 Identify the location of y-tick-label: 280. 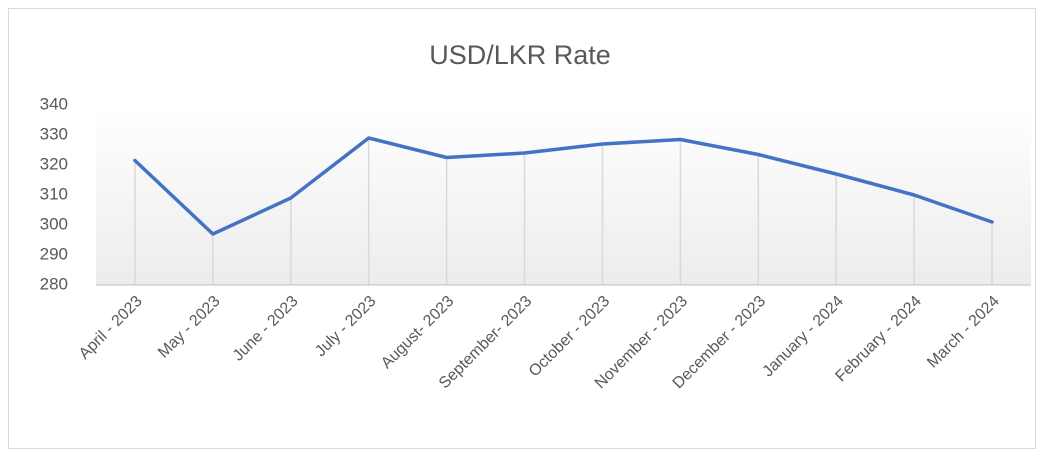
(54, 283).